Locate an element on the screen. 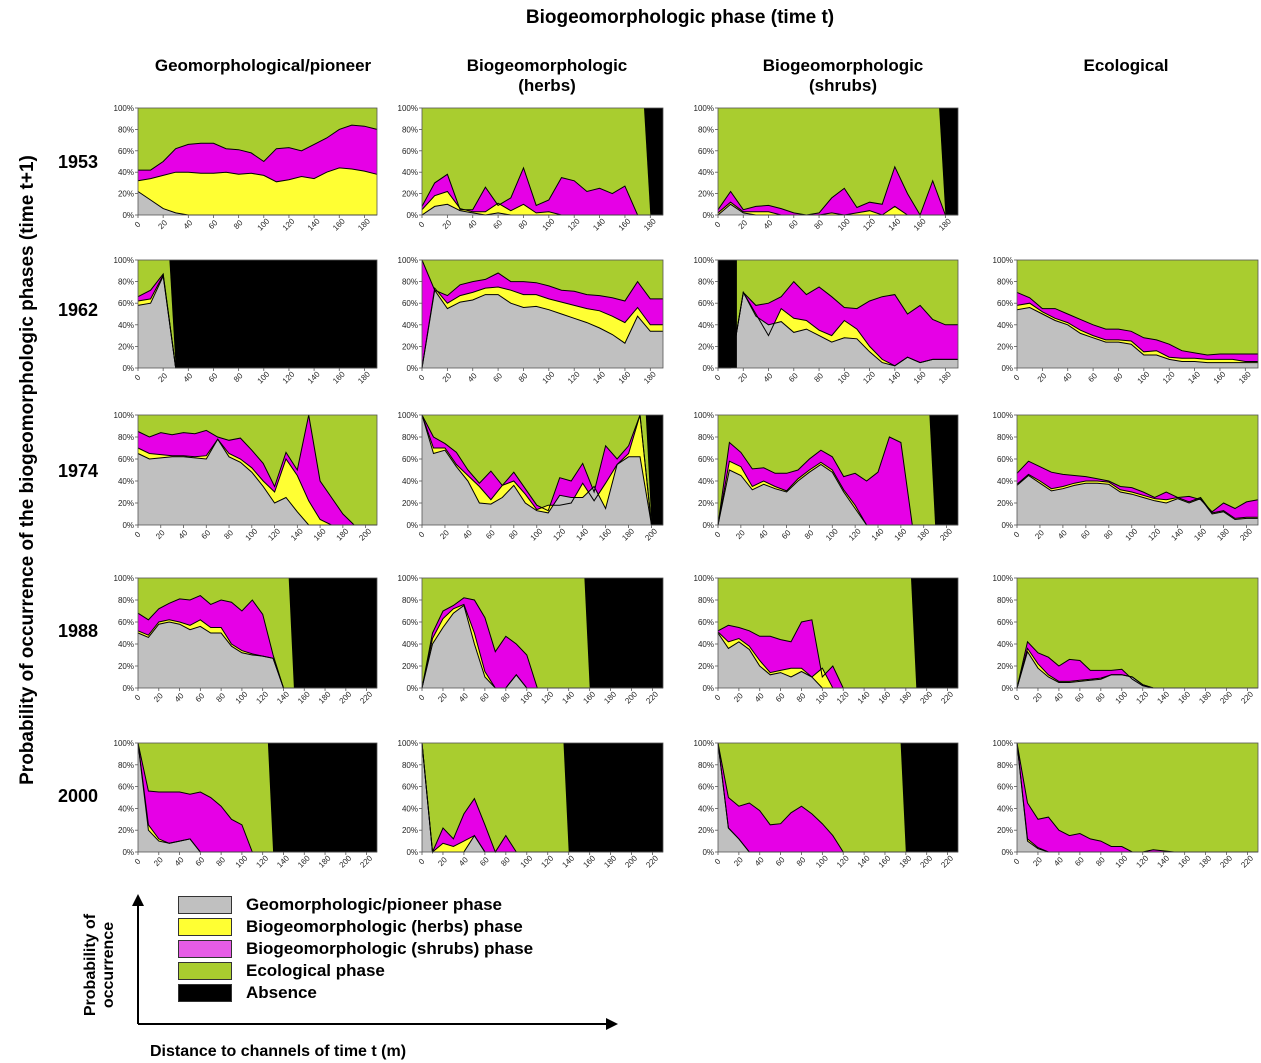 This screenshot has width=1261, height=1063. chart-2000-4-xtick-label: 100 is located at coordinates (1122, 861).